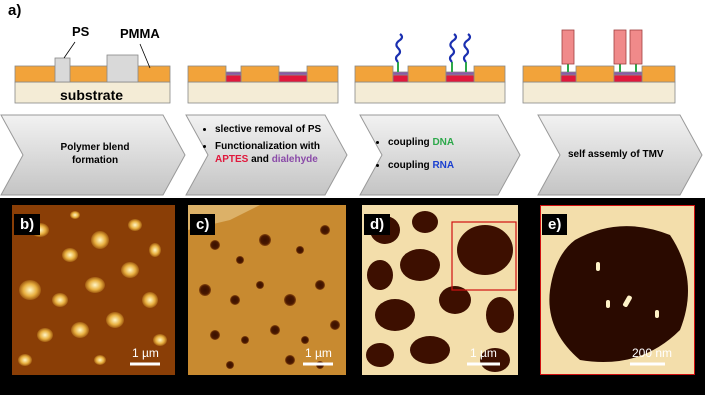 The height and width of the screenshot is (395, 705). Describe the element at coordinates (440, 290) in the screenshot. I see `afm-image-d` at that location.